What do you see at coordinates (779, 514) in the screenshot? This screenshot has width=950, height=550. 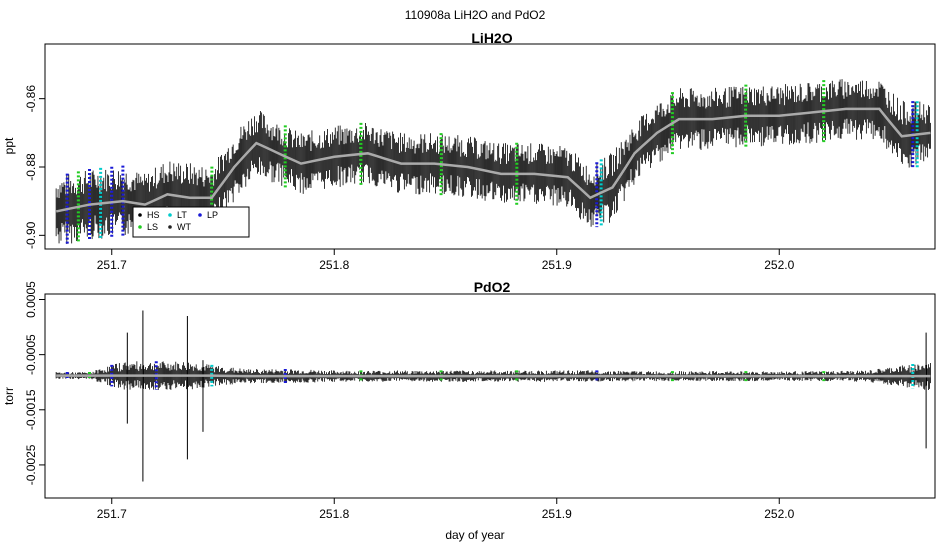 I see `pdo2-xtick-label: 252.0` at bounding box center [779, 514].